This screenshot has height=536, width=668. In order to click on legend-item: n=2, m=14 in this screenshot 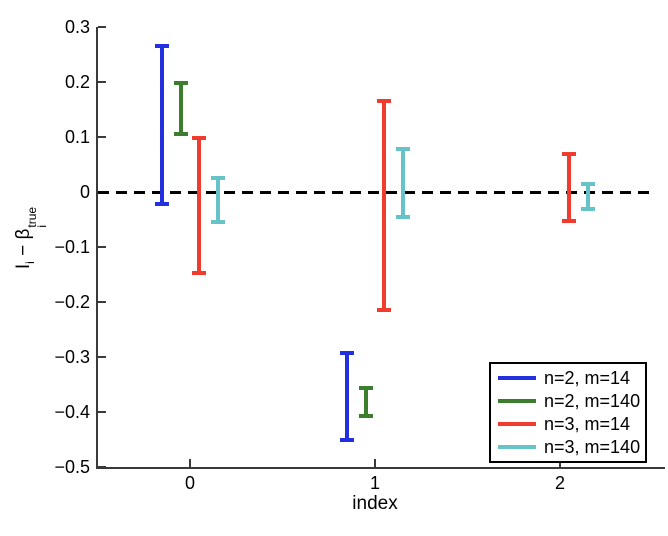, I will do `click(568, 378)`.